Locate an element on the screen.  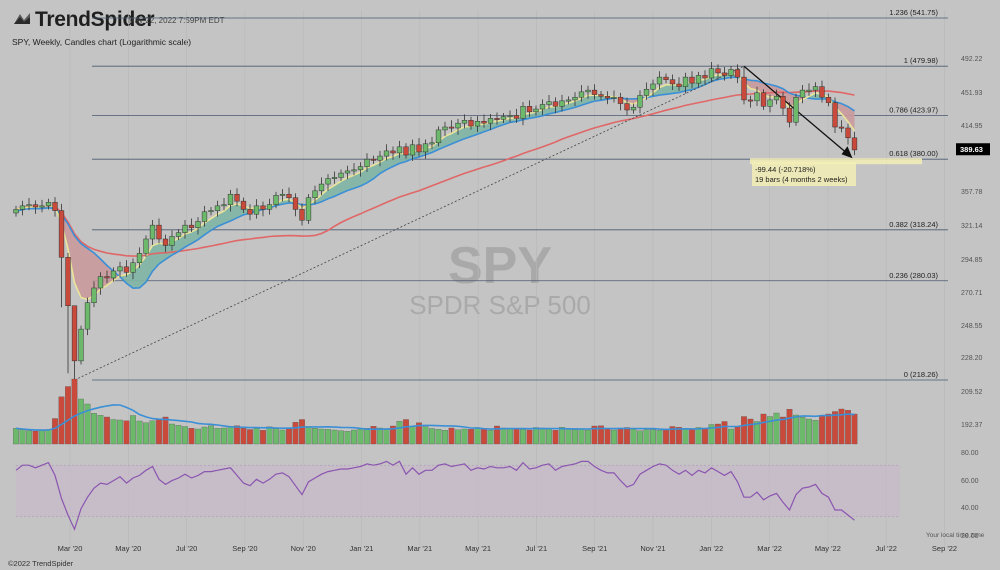
date-axis-tick: Nov '21 is located at coordinates (652, 548).